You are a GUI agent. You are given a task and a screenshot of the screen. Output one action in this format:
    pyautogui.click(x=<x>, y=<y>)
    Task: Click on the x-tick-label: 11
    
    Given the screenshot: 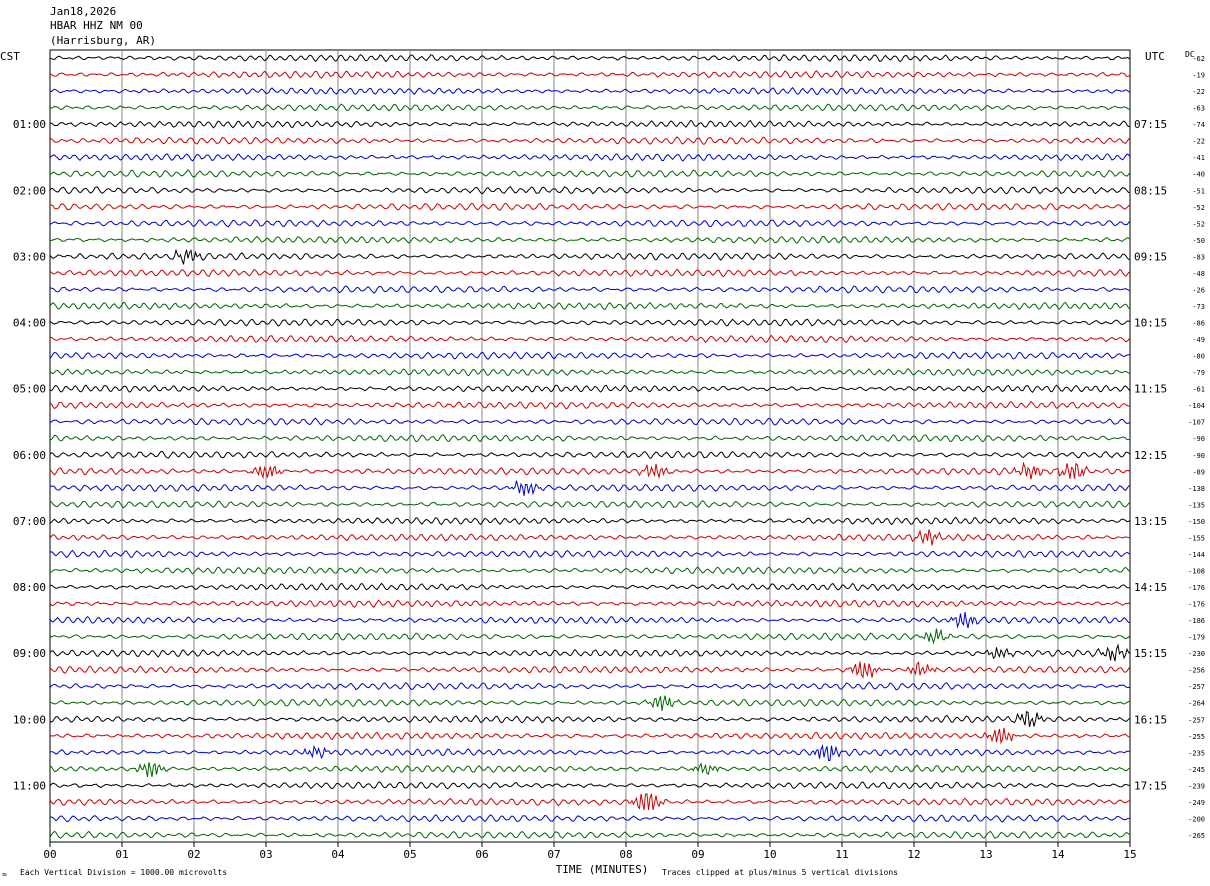 What is the action you would take?
    pyautogui.click(x=841, y=854)
    